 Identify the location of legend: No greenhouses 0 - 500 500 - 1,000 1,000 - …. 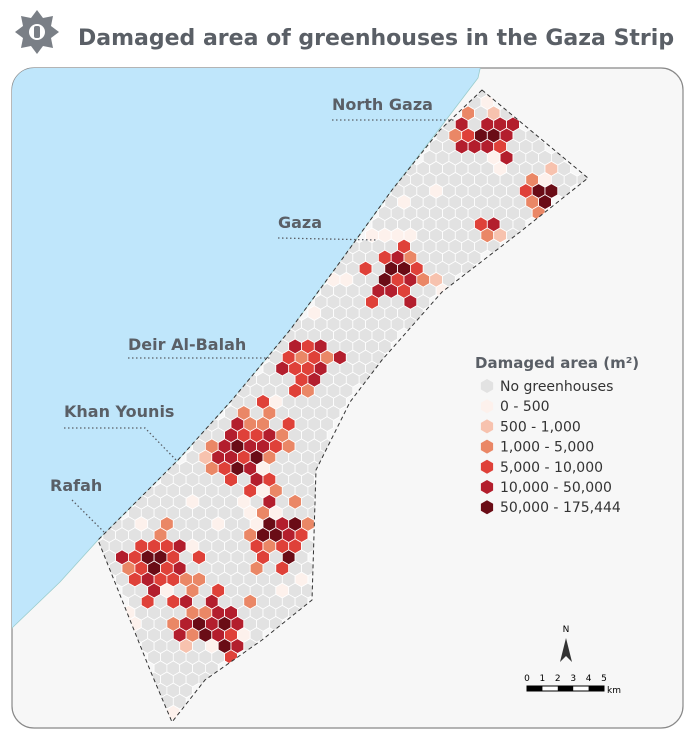
(550, 447).